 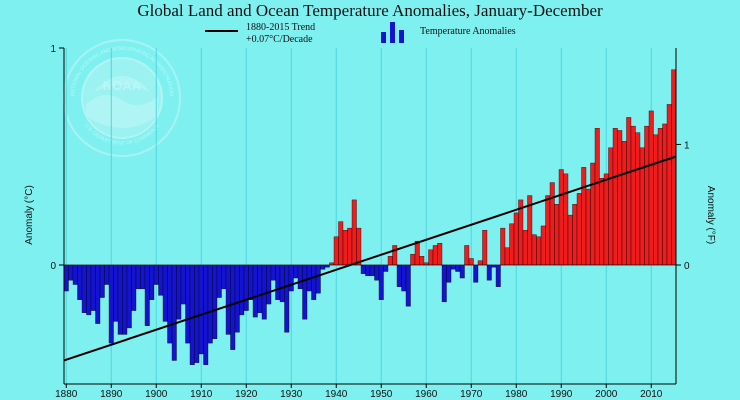 I want to click on x-tick-label-2010: 2010, so click(x=651, y=394).